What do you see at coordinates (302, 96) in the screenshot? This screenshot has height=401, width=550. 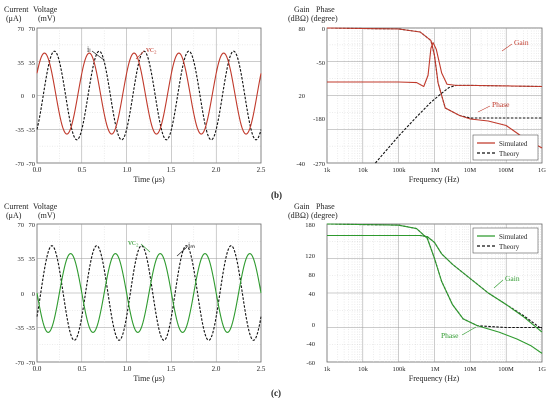 I see `ytick-left: 20` at bounding box center [302, 96].